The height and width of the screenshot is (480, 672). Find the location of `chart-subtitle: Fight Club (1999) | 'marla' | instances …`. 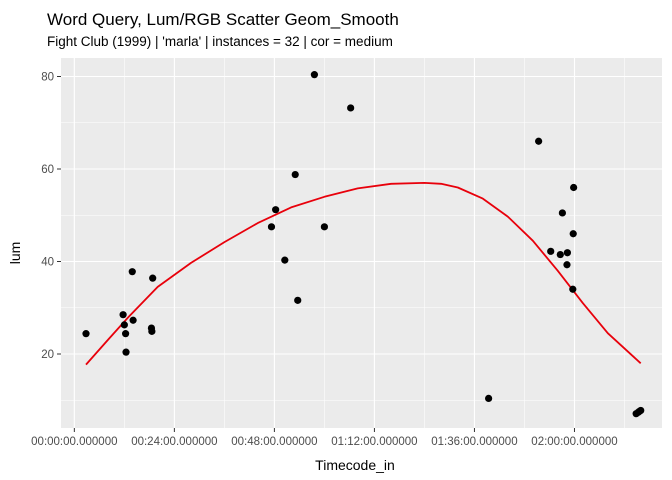

chart-subtitle: Fight Club (1999) | 'marla' | instances … is located at coordinates (220, 41).